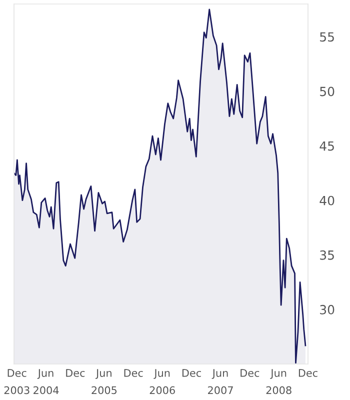 This screenshot has height=400, width=350. I want to click on y-tick-label: 35, so click(327, 255).